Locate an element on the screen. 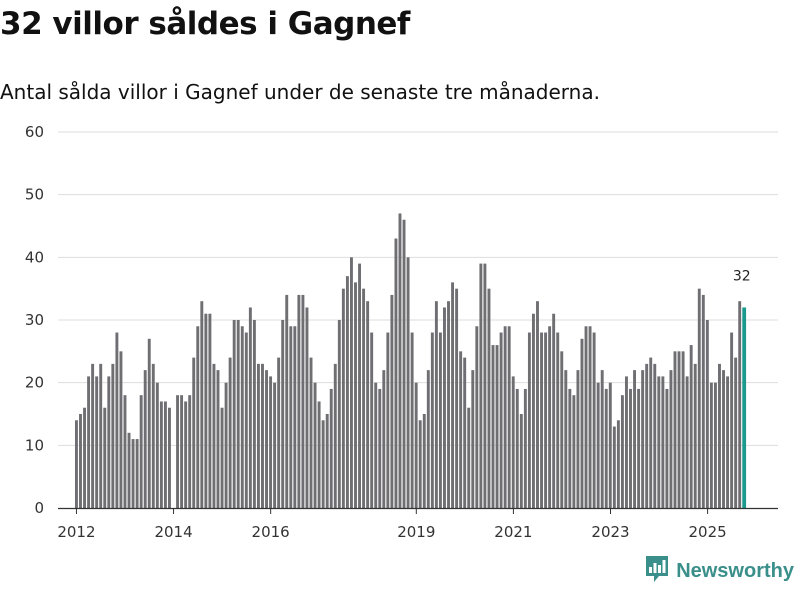 This screenshot has width=800, height=600. x-axis-tick-labels: 2012 2014 2016 2019 2021 2023 2025 is located at coordinates (391, 532).